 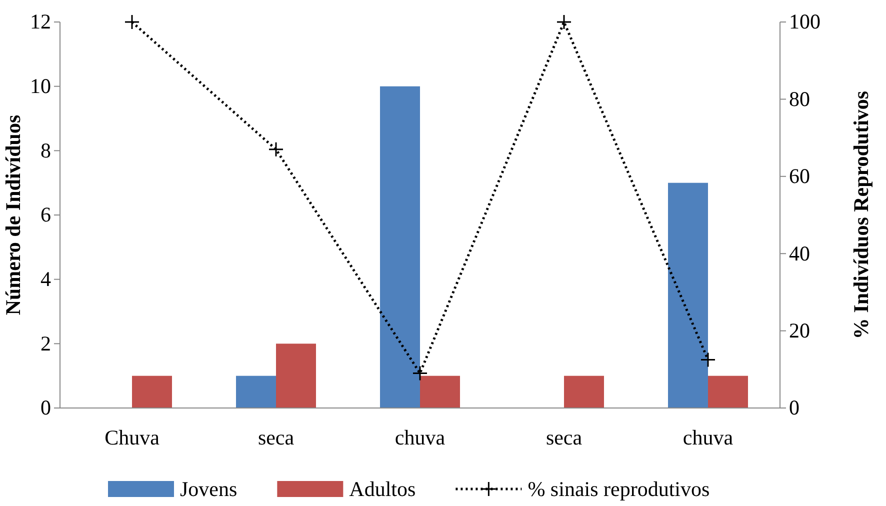 What do you see at coordinates (40, 86) in the screenshot?
I see `y-tick-label: 10` at bounding box center [40, 86].